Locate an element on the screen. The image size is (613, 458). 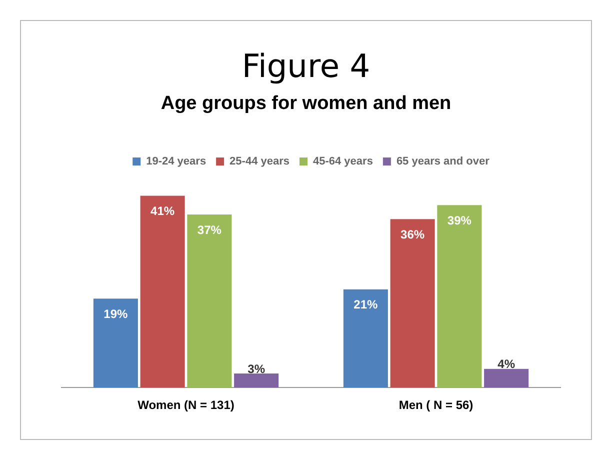
x-tick-label: Men ( N = 56) is located at coordinates (436, 405).